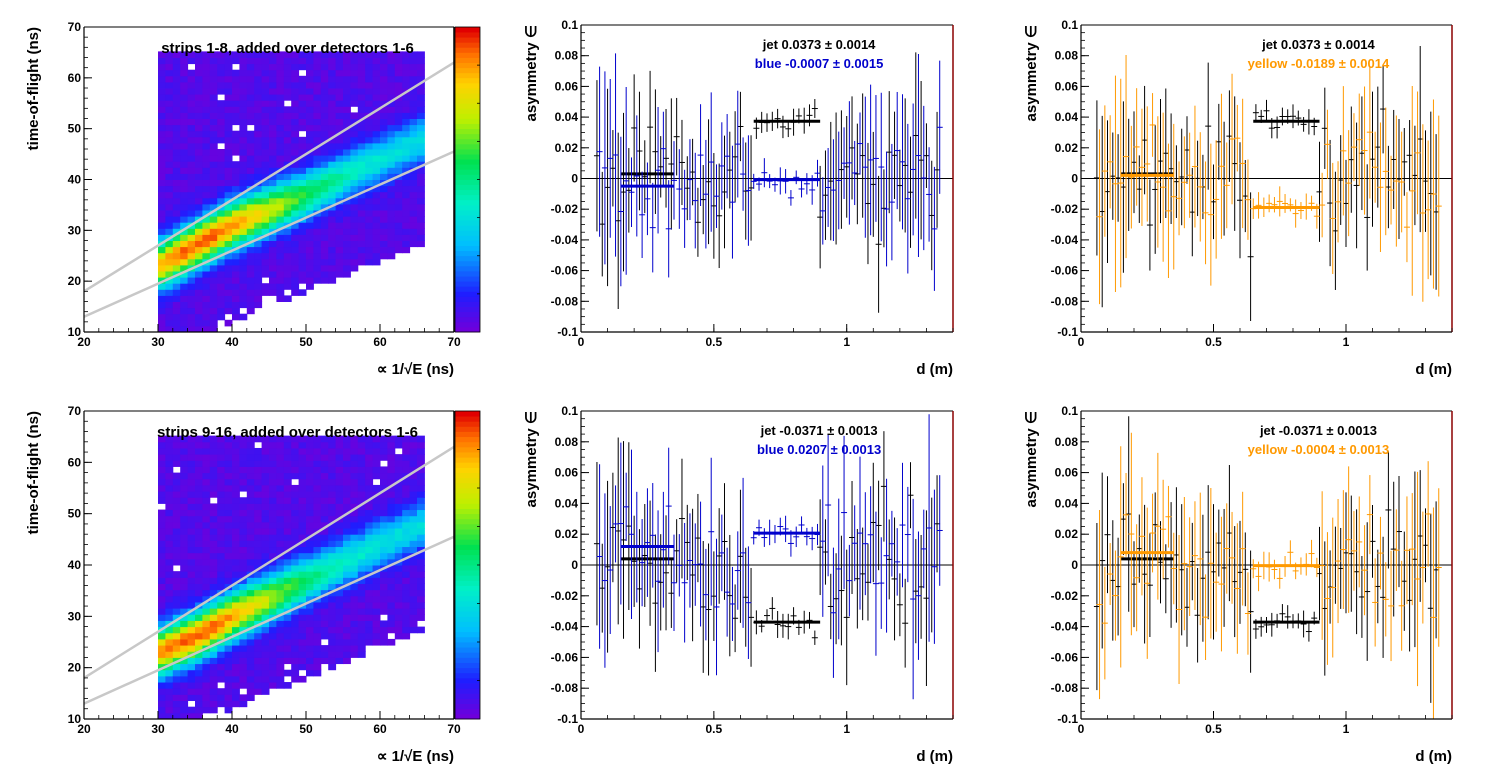 This screenshot has height=772, width=1496. Describe the element at coordinates (767, 182) in the screenshot. I see `plot-area` at that location.